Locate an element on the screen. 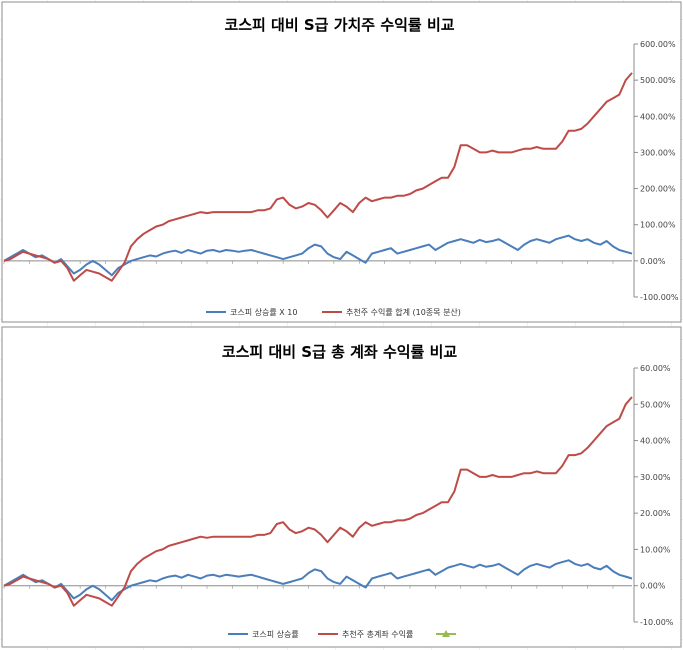 This screenshot has width=683, height=650. y-tick-label: 100.00% is located at coordinates (658, 225).